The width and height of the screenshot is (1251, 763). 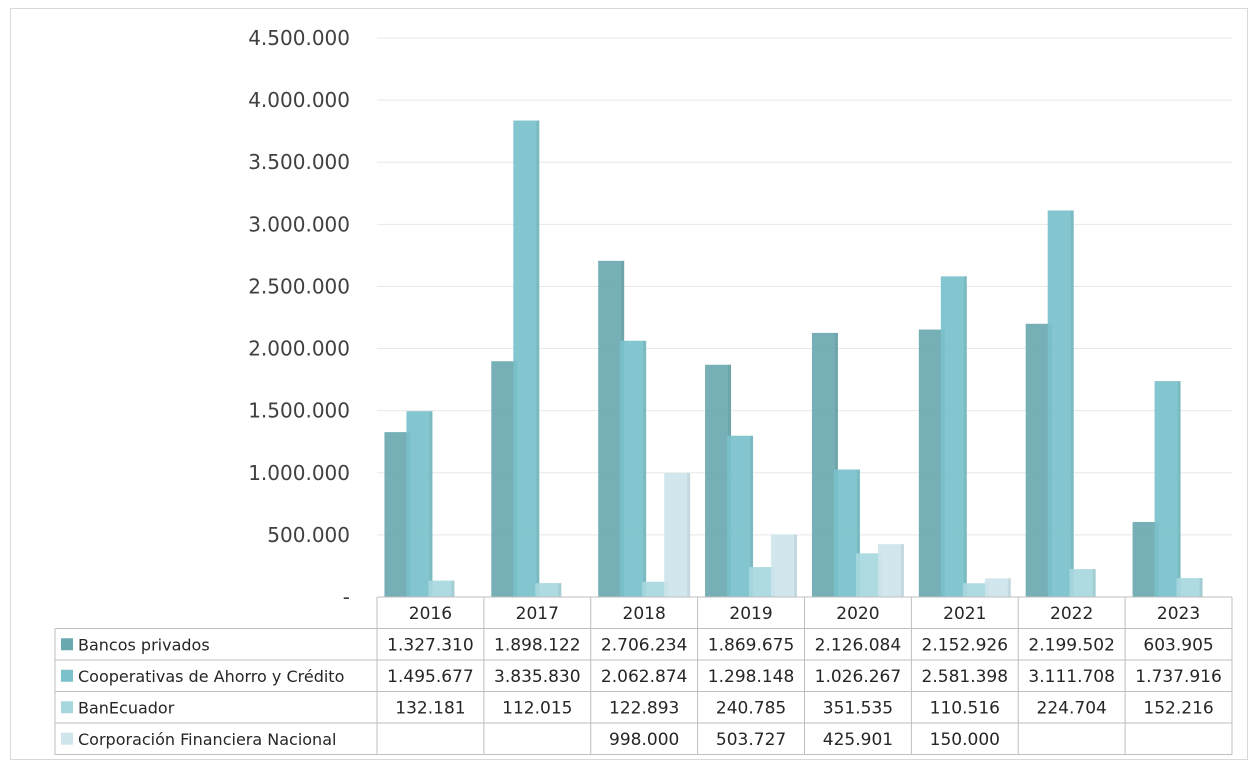 What do you see at coordinates (1072, 708) in the screenshot?
I see `data-label: 224.704` at bounding box center [1072, 708].